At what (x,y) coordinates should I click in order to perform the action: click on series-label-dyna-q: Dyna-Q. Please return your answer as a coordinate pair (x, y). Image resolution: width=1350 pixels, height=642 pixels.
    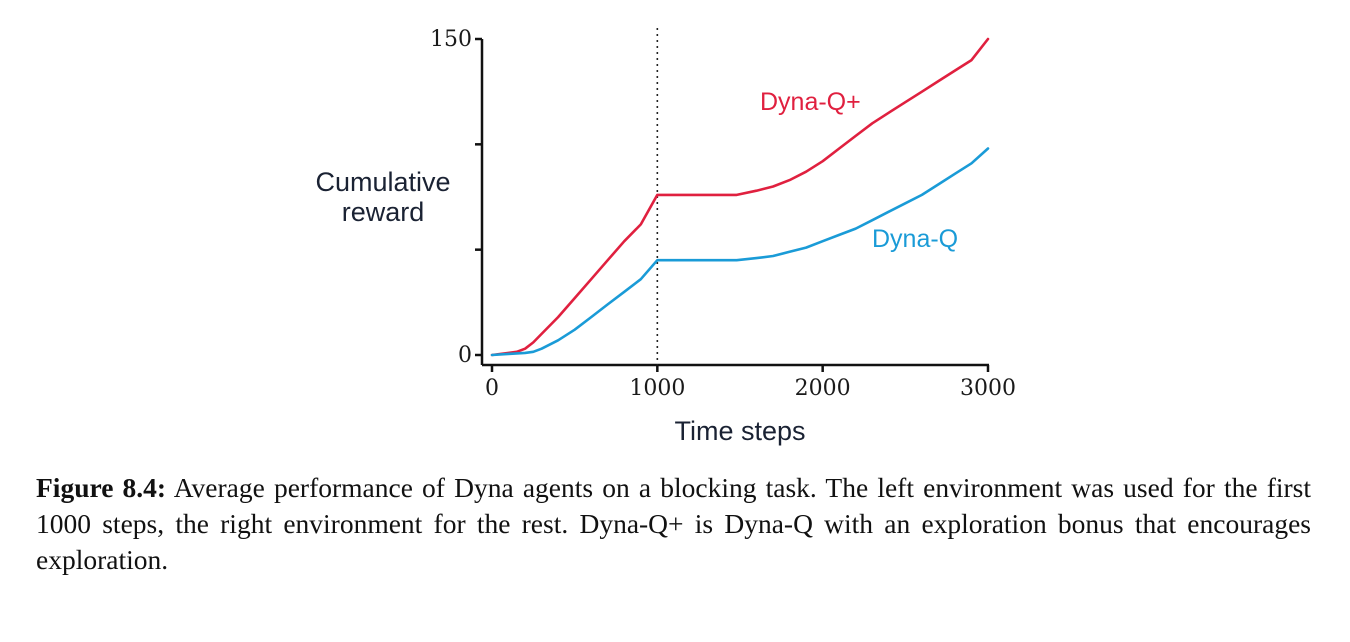
    Looking at the image, I should click on (915, 239).